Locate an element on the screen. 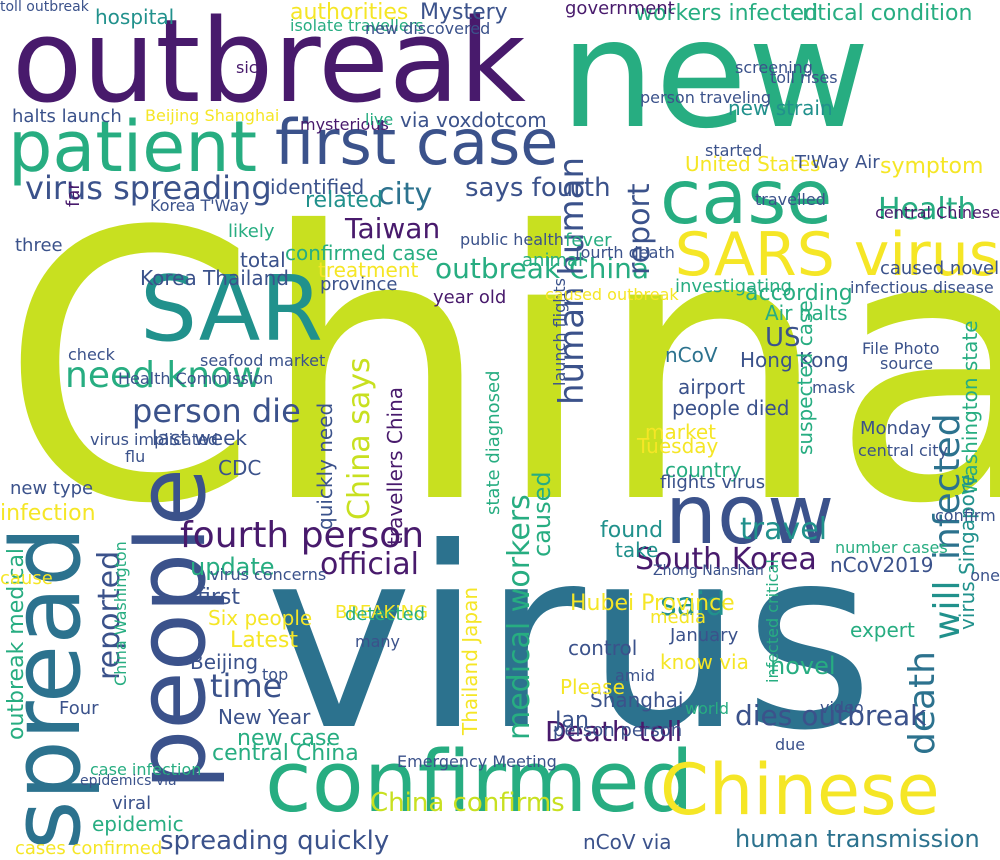 The width and height of the screenshot is (1000, 860). cloud-word: due is located at coordinates (790, 744).